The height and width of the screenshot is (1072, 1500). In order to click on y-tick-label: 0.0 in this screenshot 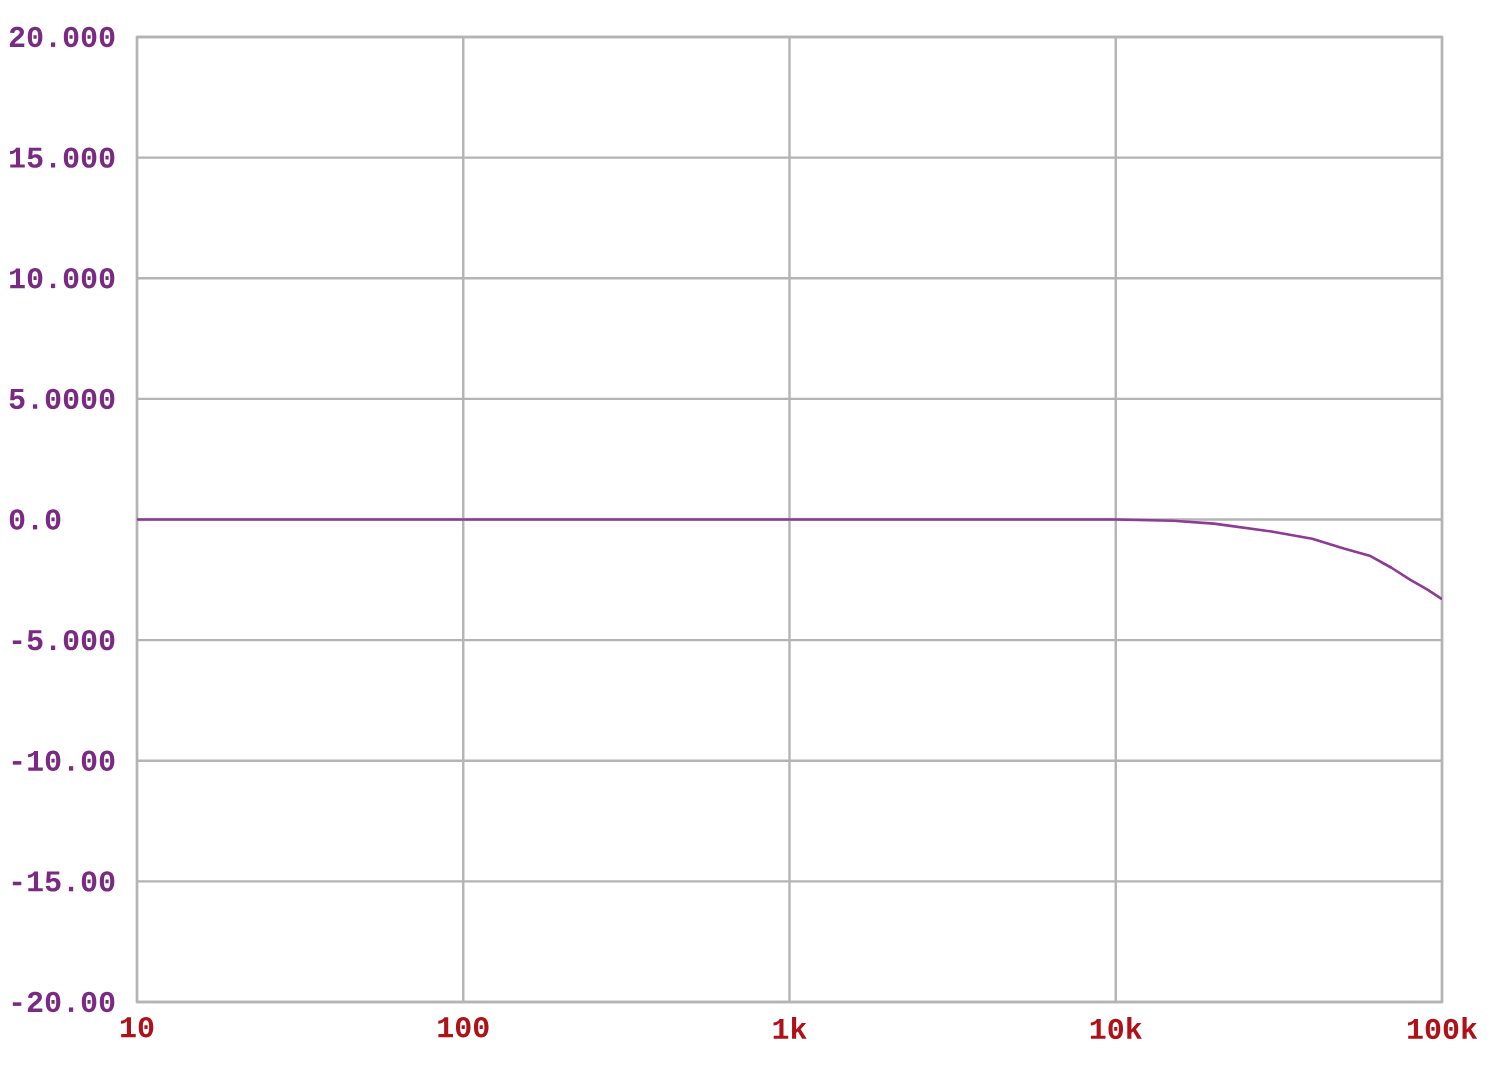, I will do `click(35, 519)`.